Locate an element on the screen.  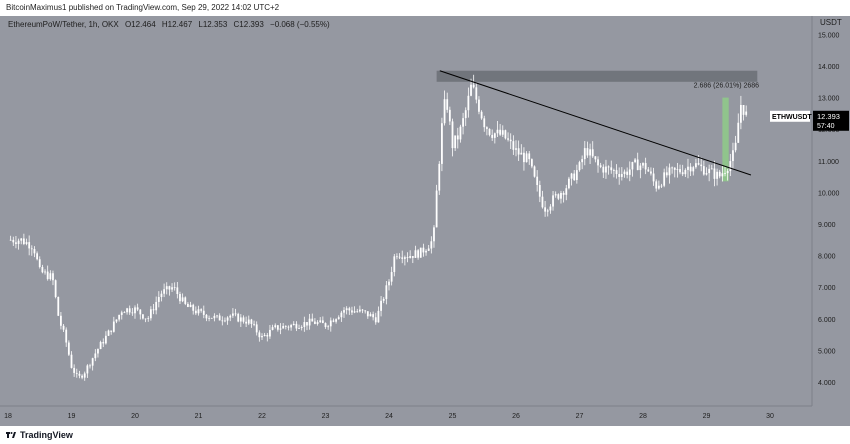
price-tick-label: 15.000 is located at coordinates (829, 35).